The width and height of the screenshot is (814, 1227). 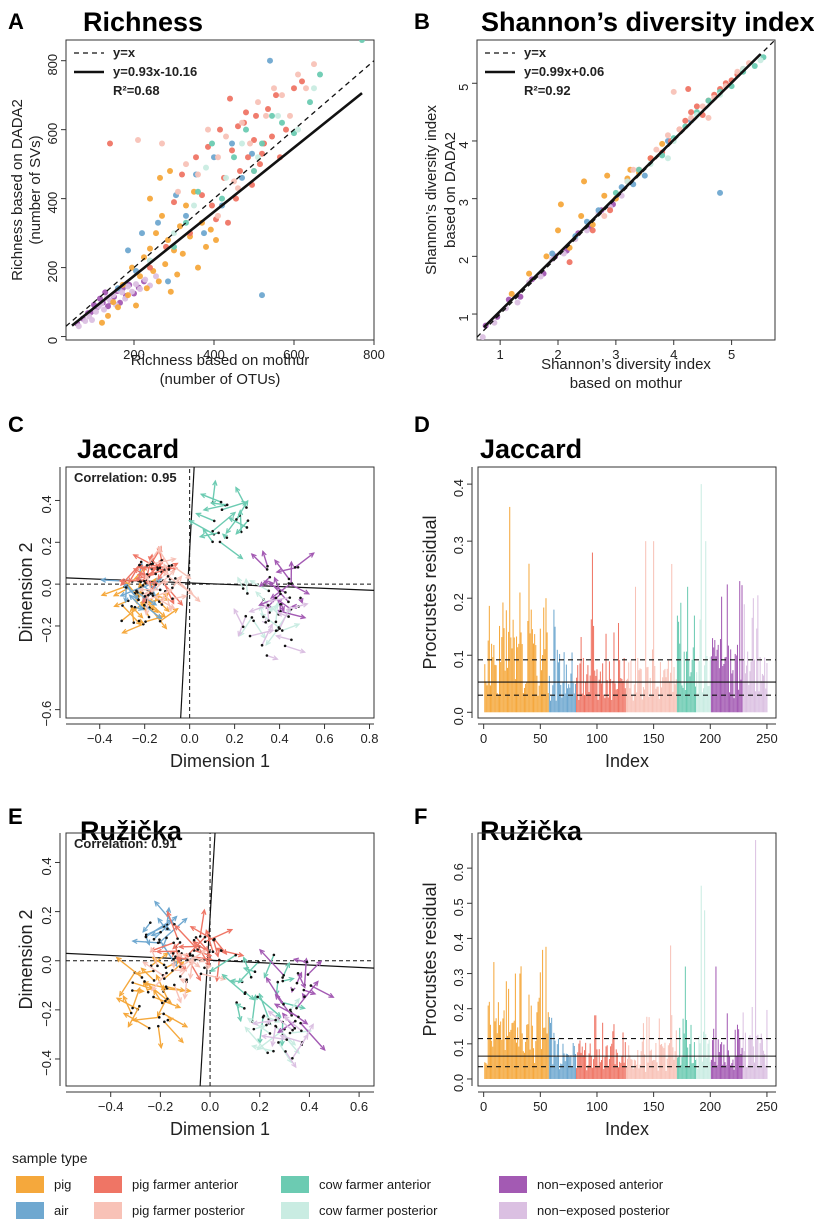 What do you see at coordinates (108, 306) in the screenshot?
I see `data-point-non-exposed-anterior` at bounding box center [108, 306].